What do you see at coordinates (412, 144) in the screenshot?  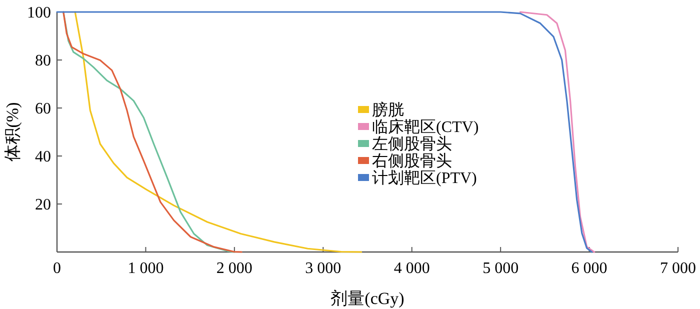 I see `legend-label: 左侧股骨头` at bounding box center [412, 144].